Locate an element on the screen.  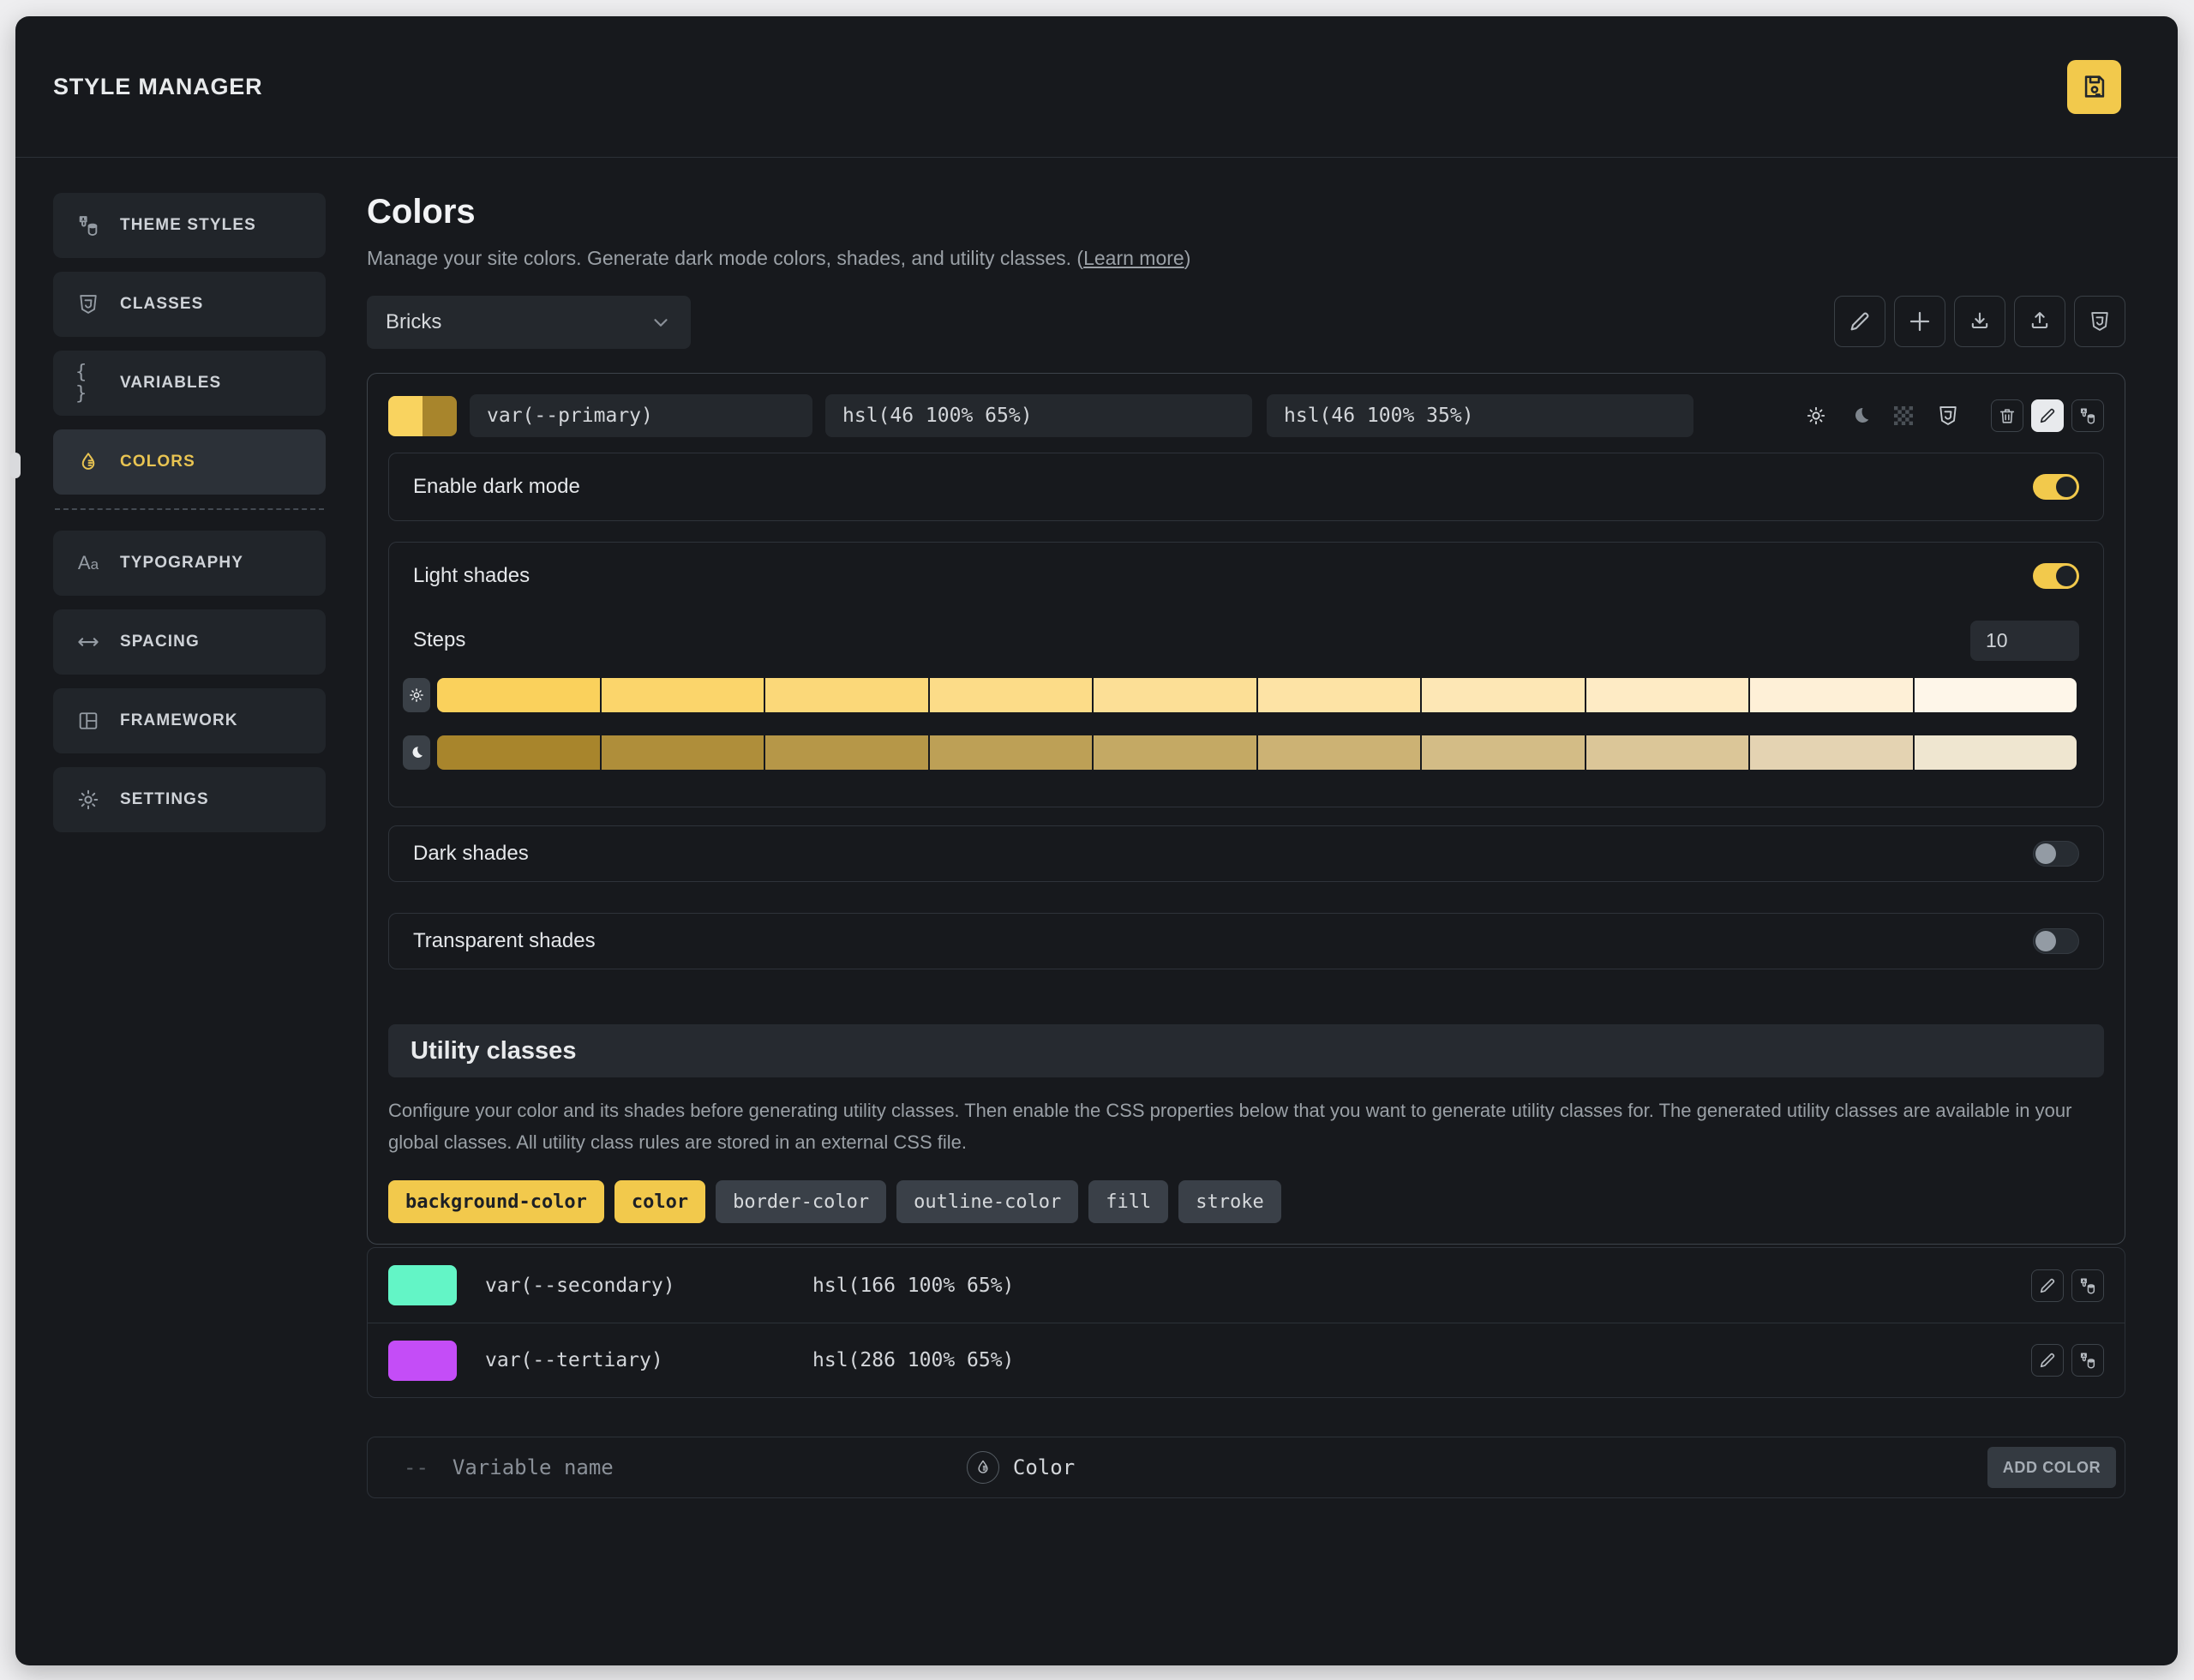
theme-select-value: Bricks is located at coordinates (414, 321).